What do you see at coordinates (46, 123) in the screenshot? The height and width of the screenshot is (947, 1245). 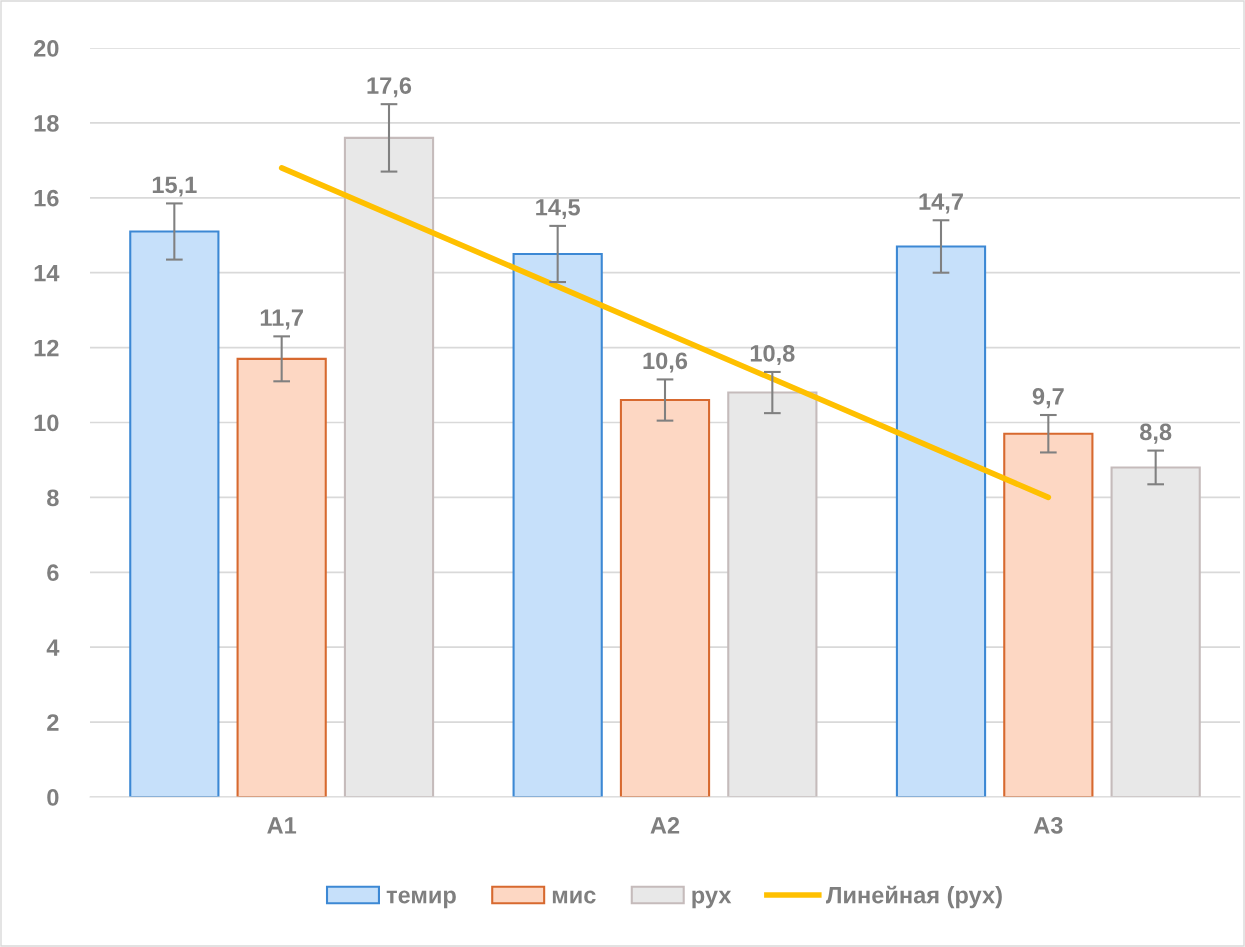 I see `y-tick-label: 18` at bounding box center [46, 123].